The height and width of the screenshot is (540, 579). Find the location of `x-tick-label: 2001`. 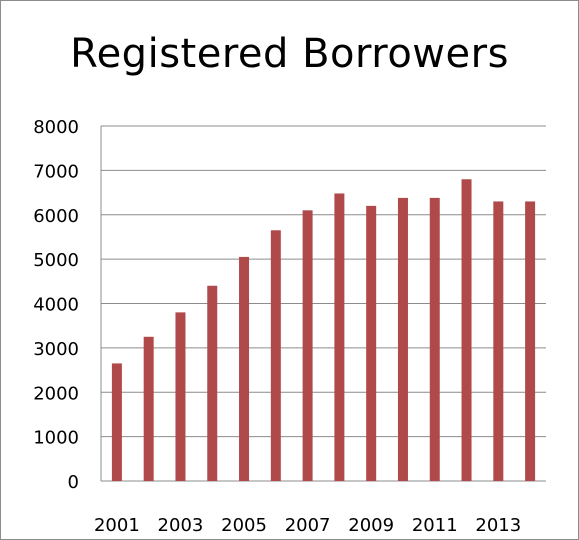

x-tick-label: 2001 is located at coordinates (117, 525).